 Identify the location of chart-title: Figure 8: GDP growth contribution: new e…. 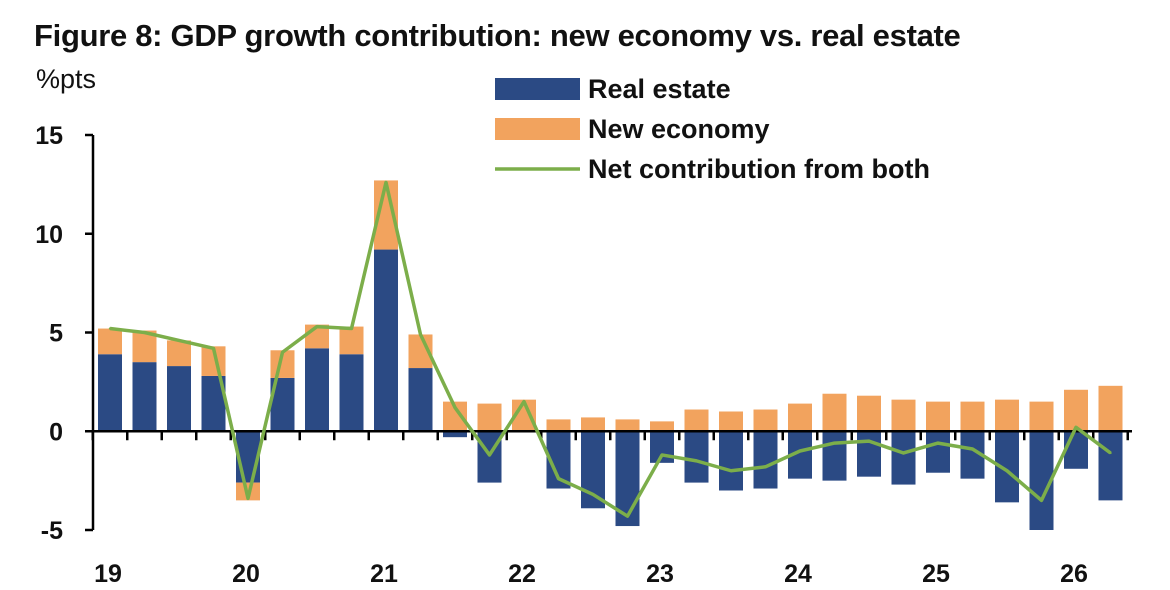
(497, 35).